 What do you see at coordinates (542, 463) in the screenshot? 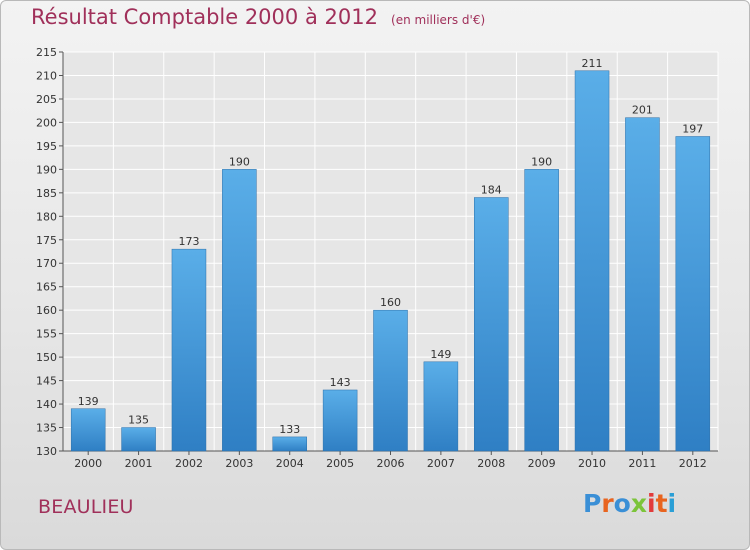
I see `x-tick-label: 2009` at bounding box center [542, 463].